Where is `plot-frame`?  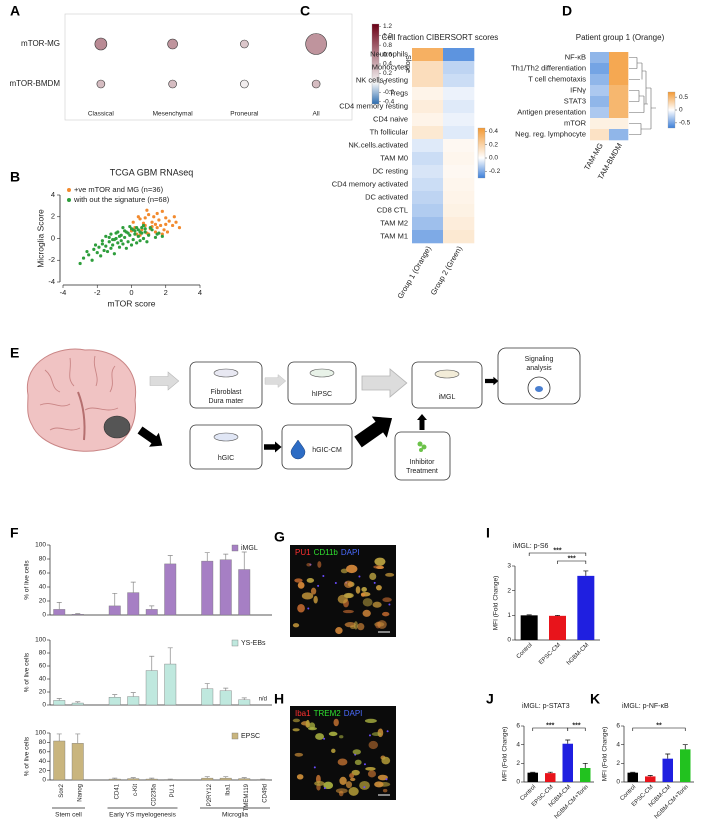 plot-frame is located at coordinates (208, 67).